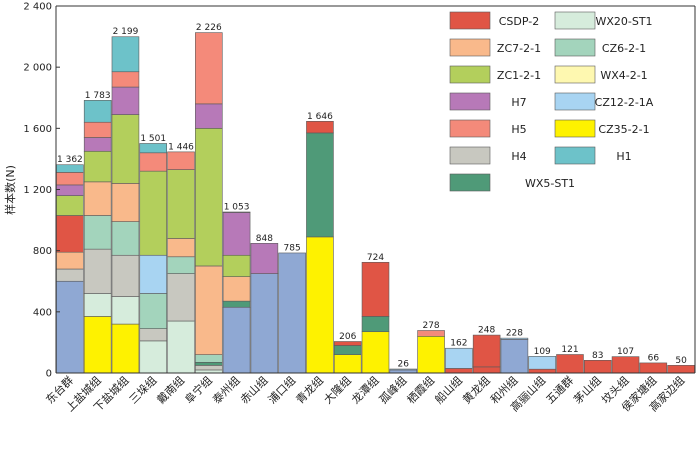 The height and width of the screenshot is (457, 700). Describe the element at coordinates (486, 331) in the screenshot. I see `total-label: 248` at that location.